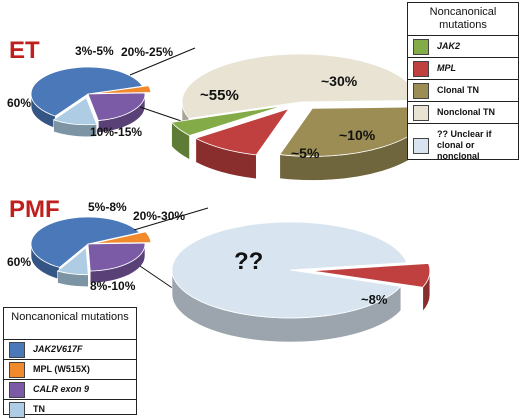  Describe the element at coordinates (17, 389) in the screenshot. I see `legend-swatch-calr` at that location.